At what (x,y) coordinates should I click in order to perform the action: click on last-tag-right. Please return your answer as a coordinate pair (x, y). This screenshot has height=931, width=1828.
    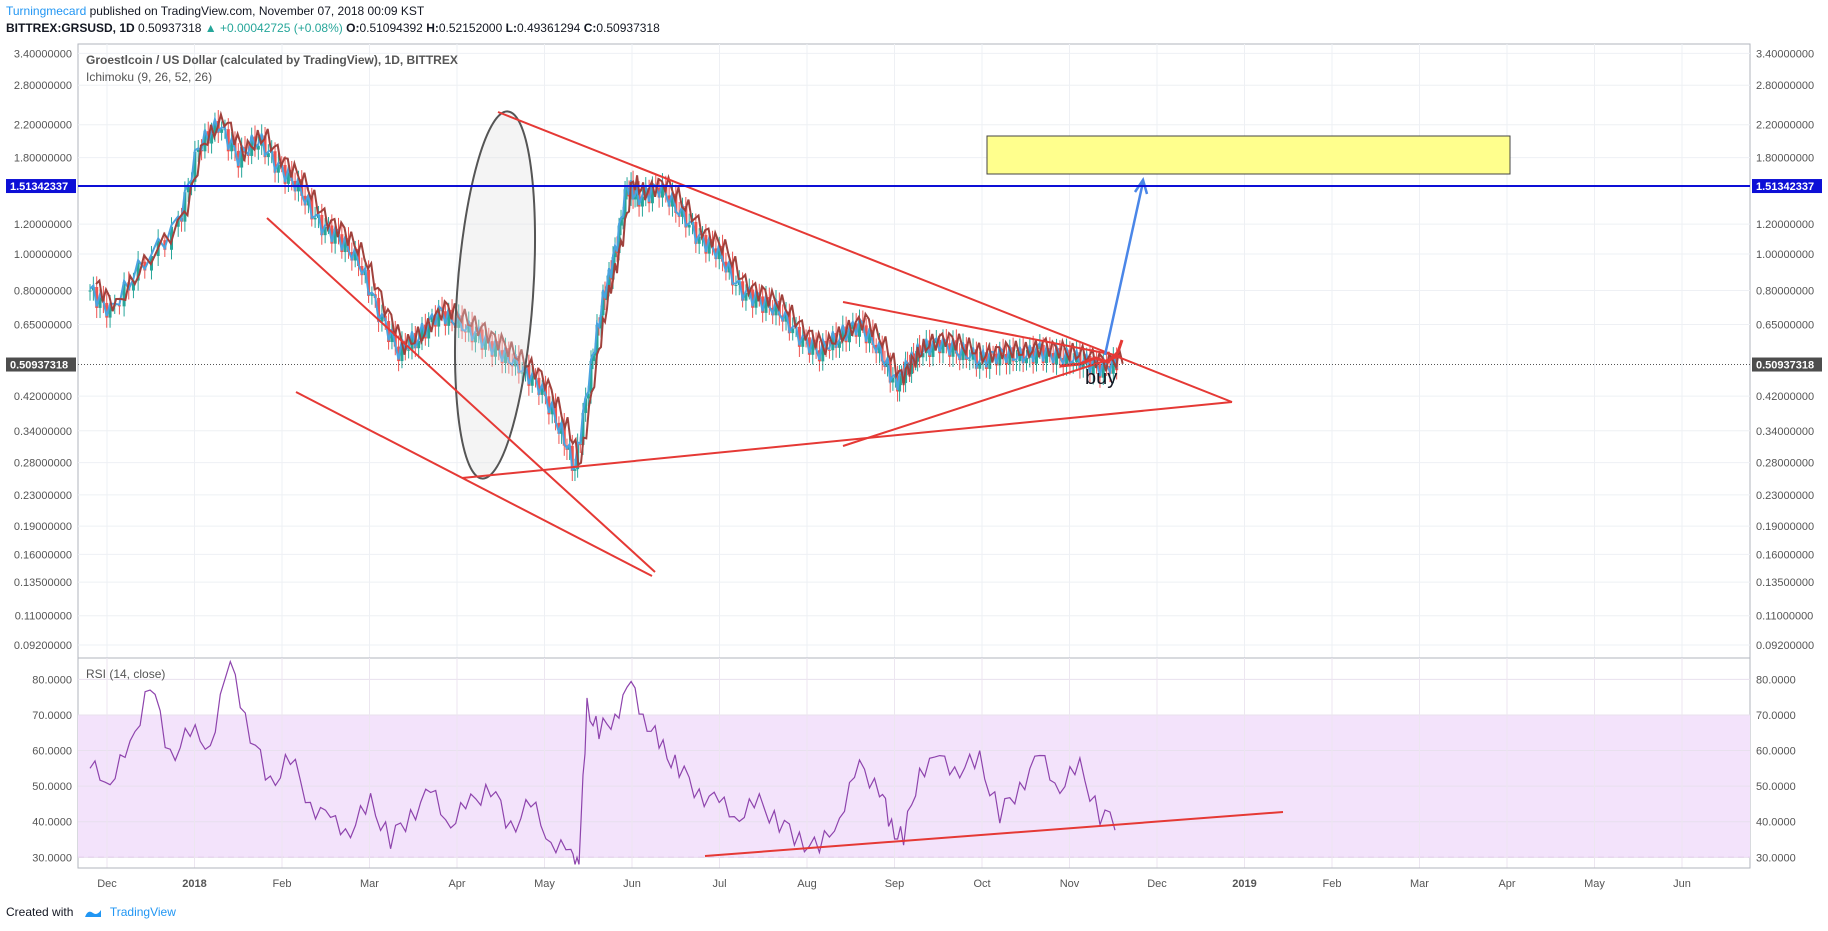
    Looking at the image, I should click on (1787, 364).